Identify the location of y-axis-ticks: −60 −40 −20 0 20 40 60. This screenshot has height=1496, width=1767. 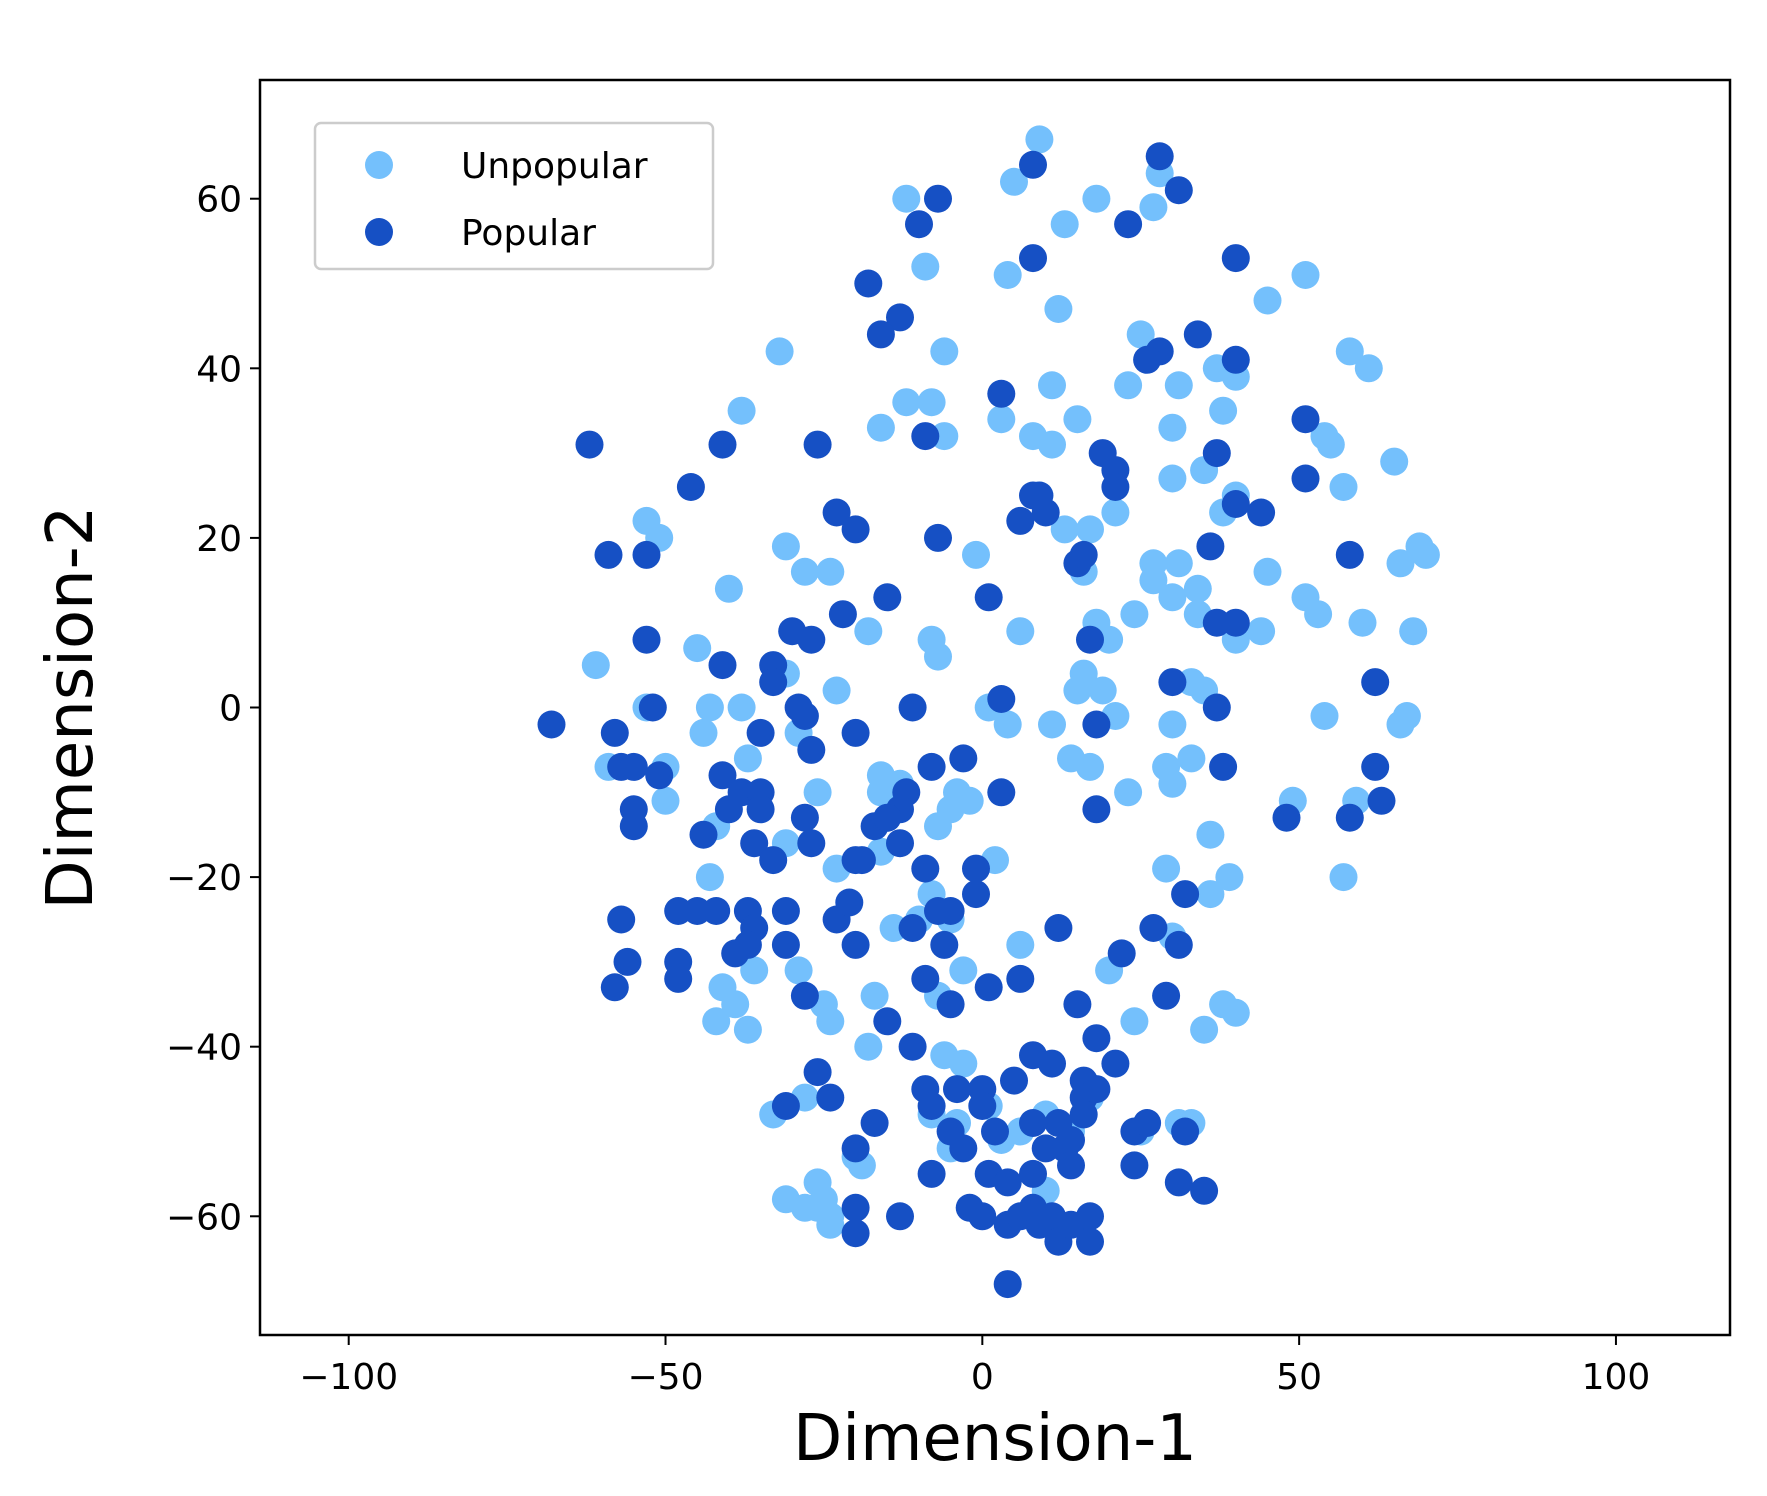
(213, 709).